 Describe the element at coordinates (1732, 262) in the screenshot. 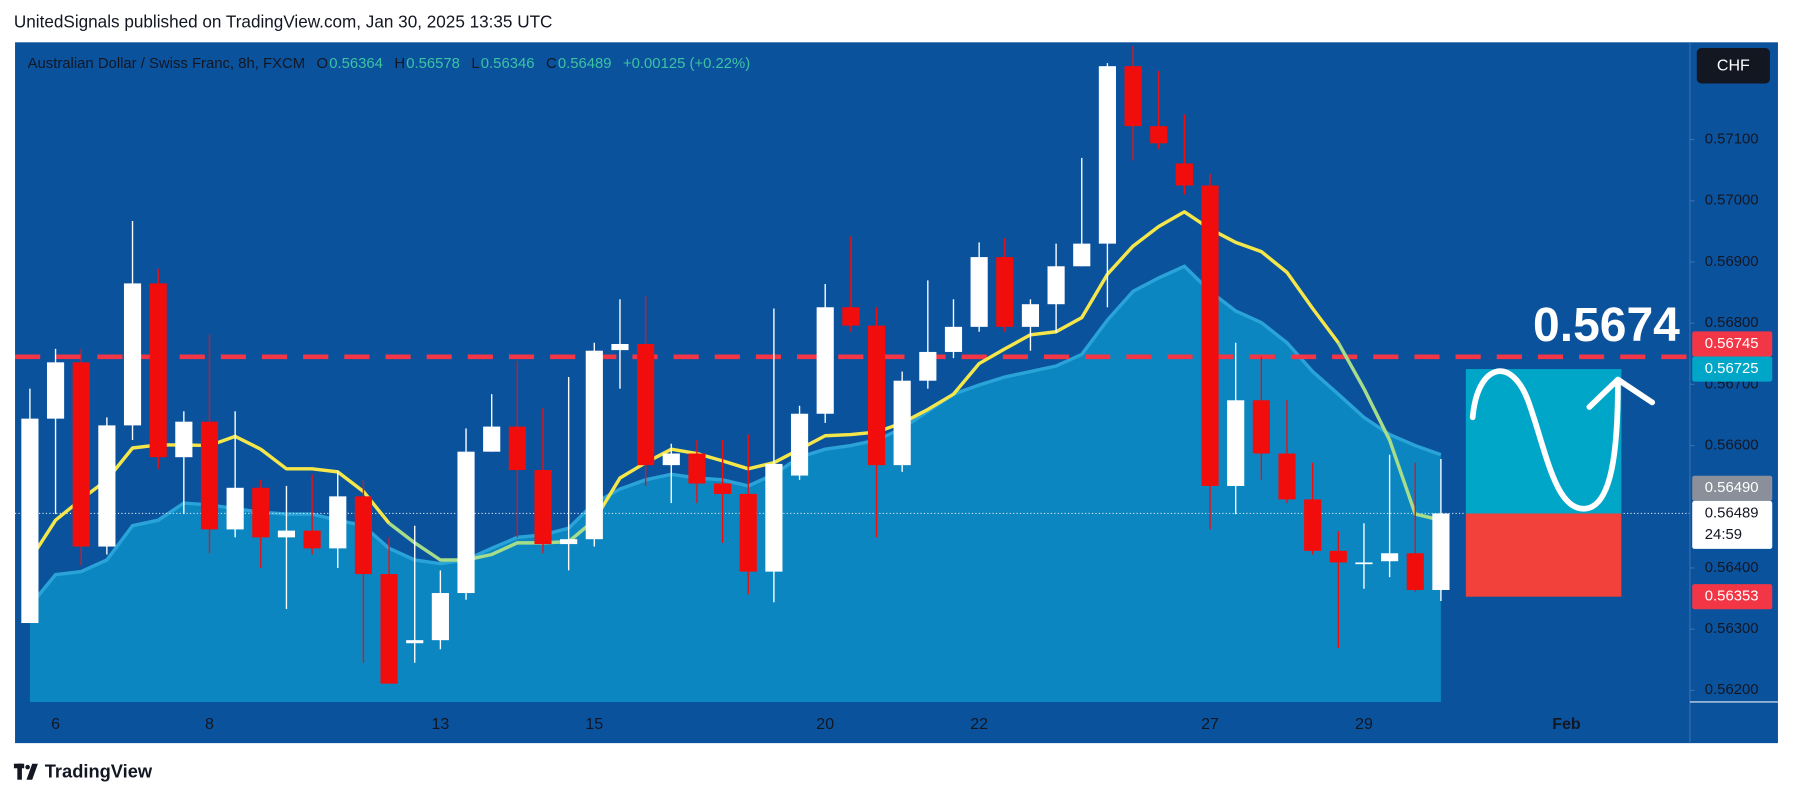

I see `y-tick-label: 0.56900` at that location.